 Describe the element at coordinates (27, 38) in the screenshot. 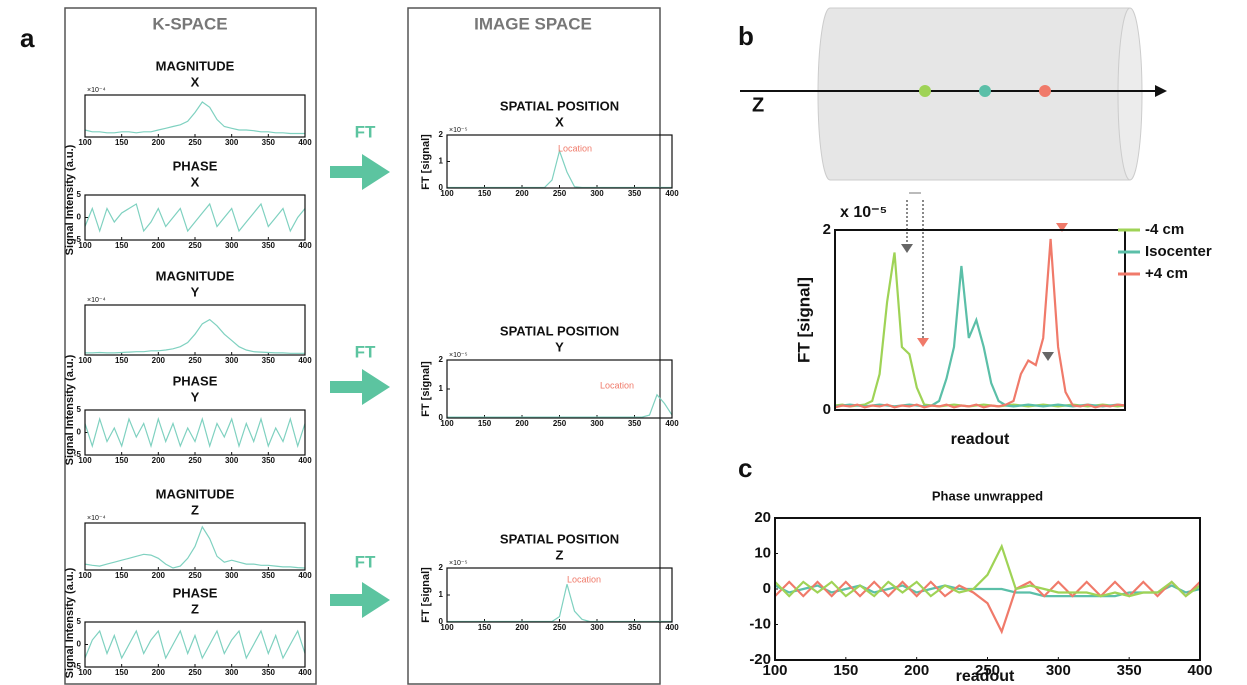

I see `panel-label: a` at that location.